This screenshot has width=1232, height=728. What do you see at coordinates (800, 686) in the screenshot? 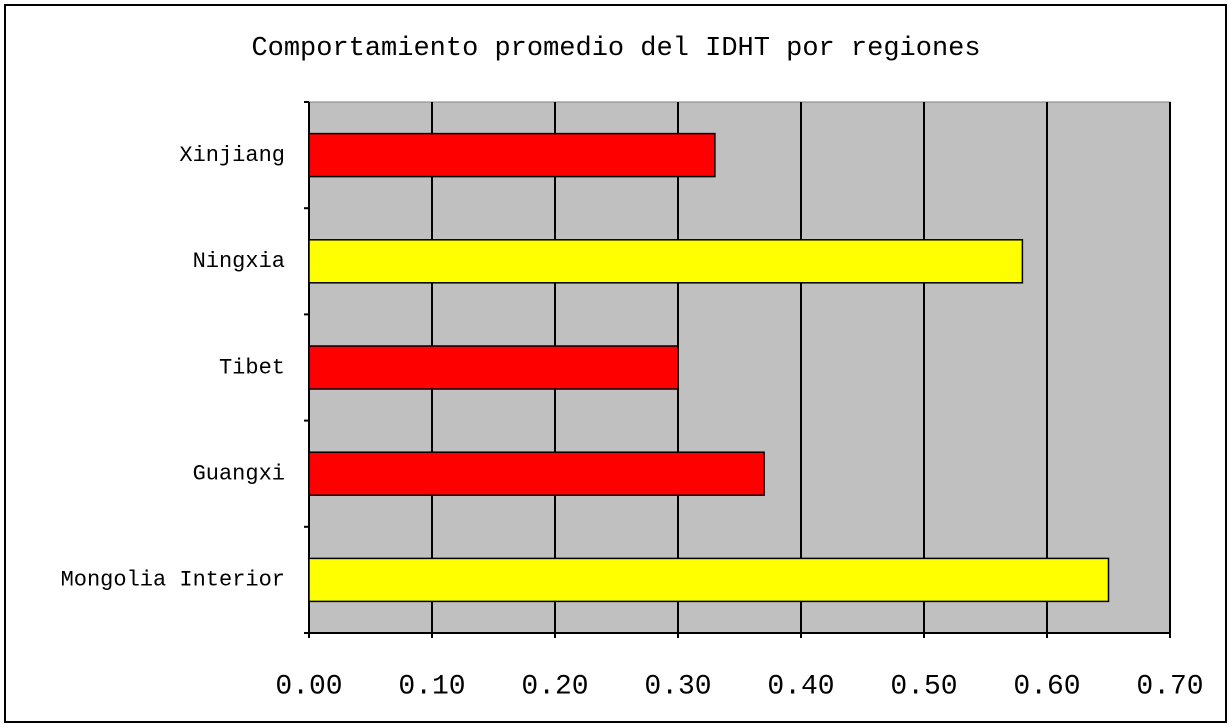
I see `x-tick-label: 0.40` at bounding box center [800, 686].